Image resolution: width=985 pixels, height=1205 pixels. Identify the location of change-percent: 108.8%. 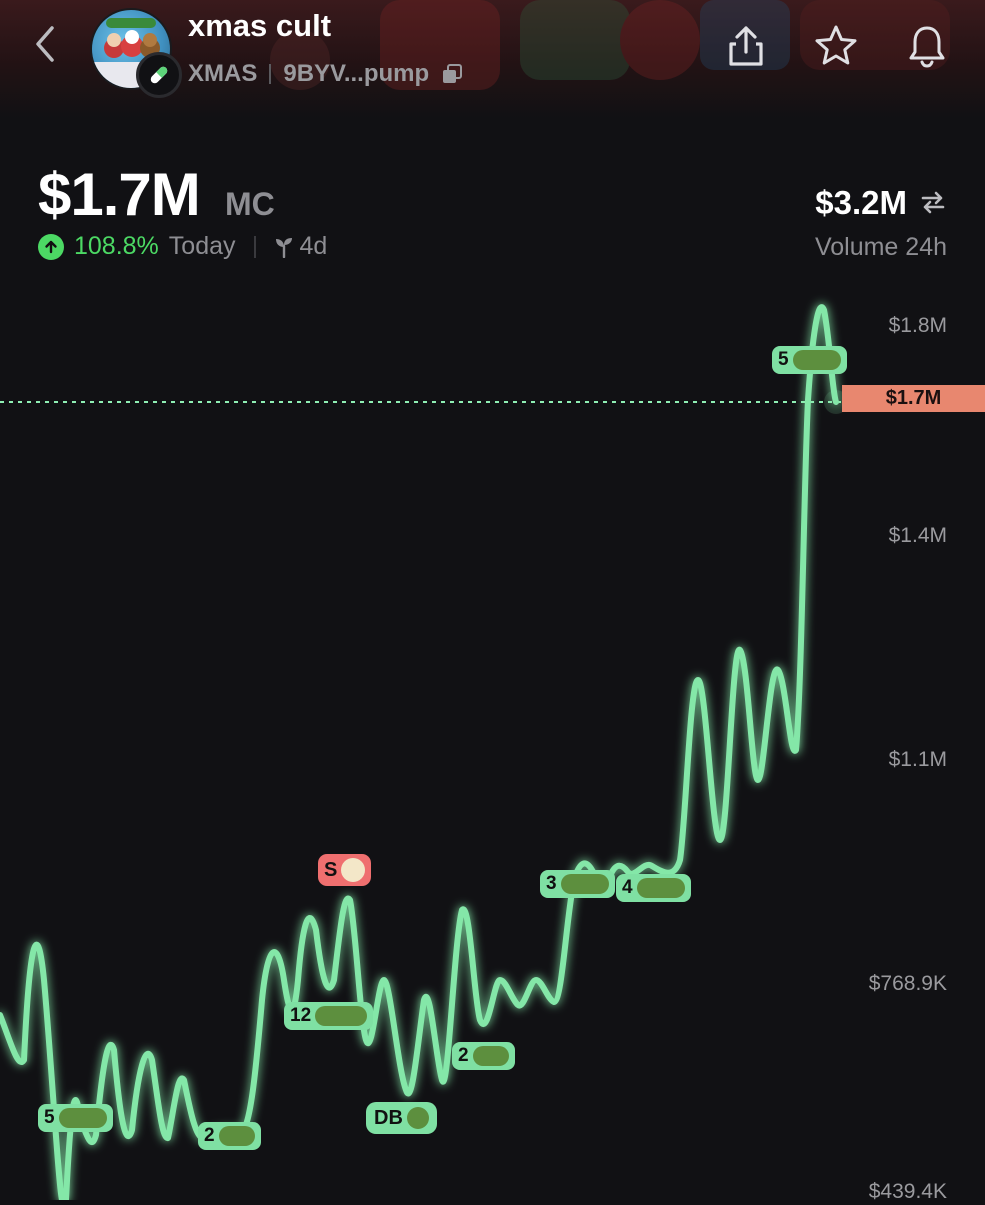
(116, 246).